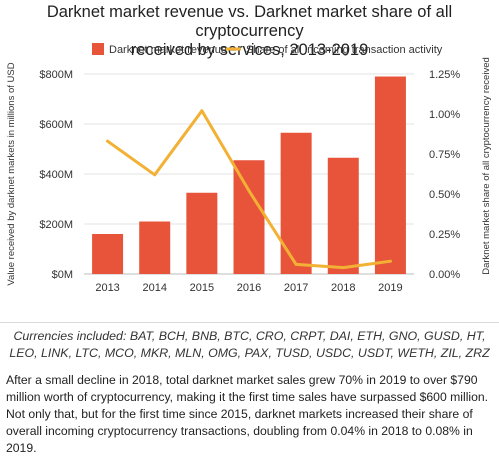  What do you see at coordinates (62, 275) in the screenshot?
I see `y-tick-label: $0M` at bounding box center [62, 275].